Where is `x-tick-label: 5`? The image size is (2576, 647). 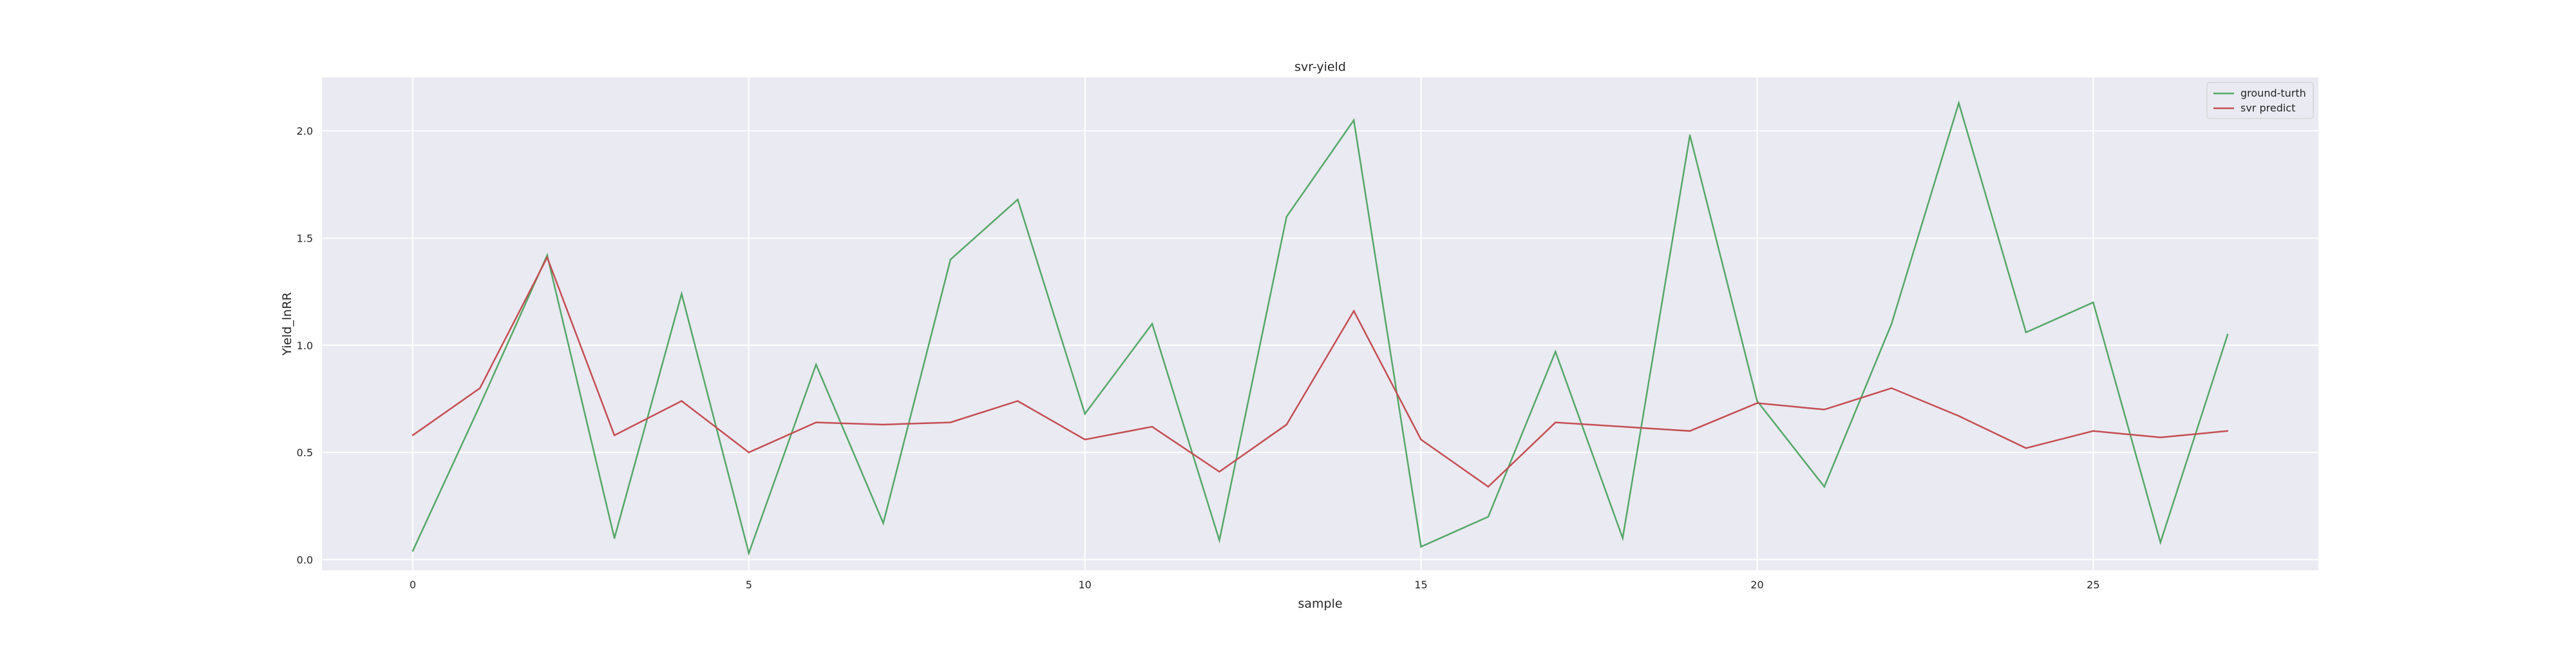
x-tick-label: 5 is located at coordinates (749, 585).